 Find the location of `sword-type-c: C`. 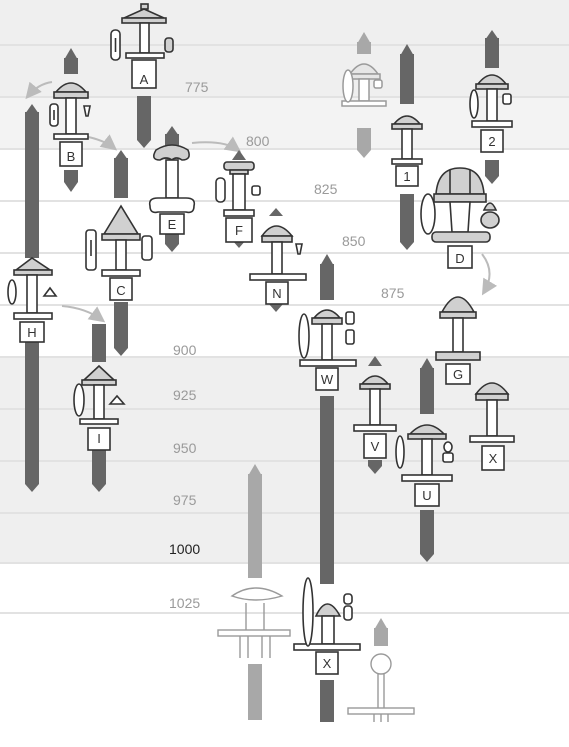

sword-type-c: C is located at coordinates (119, 252).